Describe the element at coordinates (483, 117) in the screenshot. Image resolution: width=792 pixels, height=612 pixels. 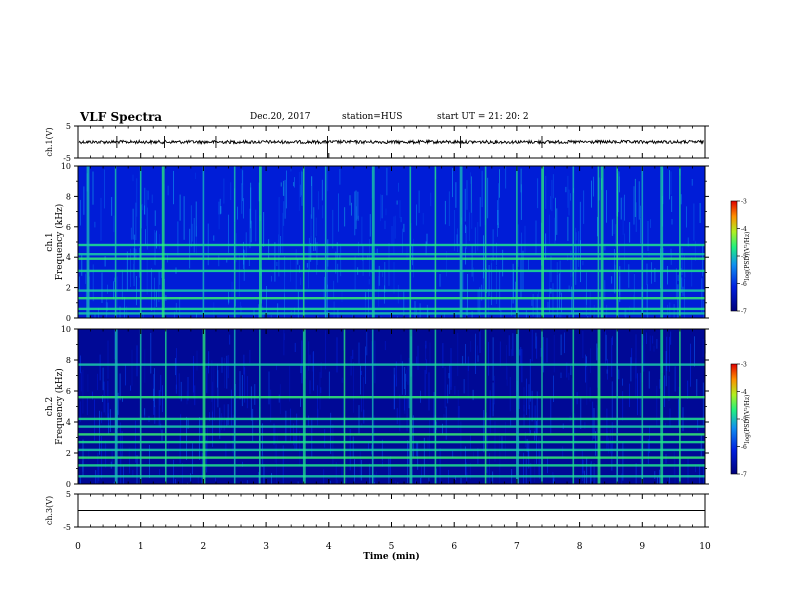
I see `start-ut-label: start UT = 21: 20: 2` at that location.